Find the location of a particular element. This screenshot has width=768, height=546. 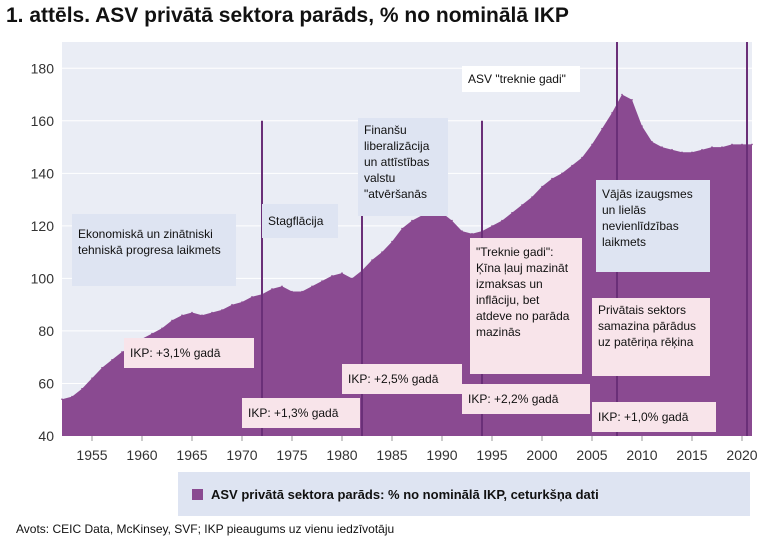

gdp-growth-label-4: IKP: +2,2% gadā is located at coordinates (526, 399).